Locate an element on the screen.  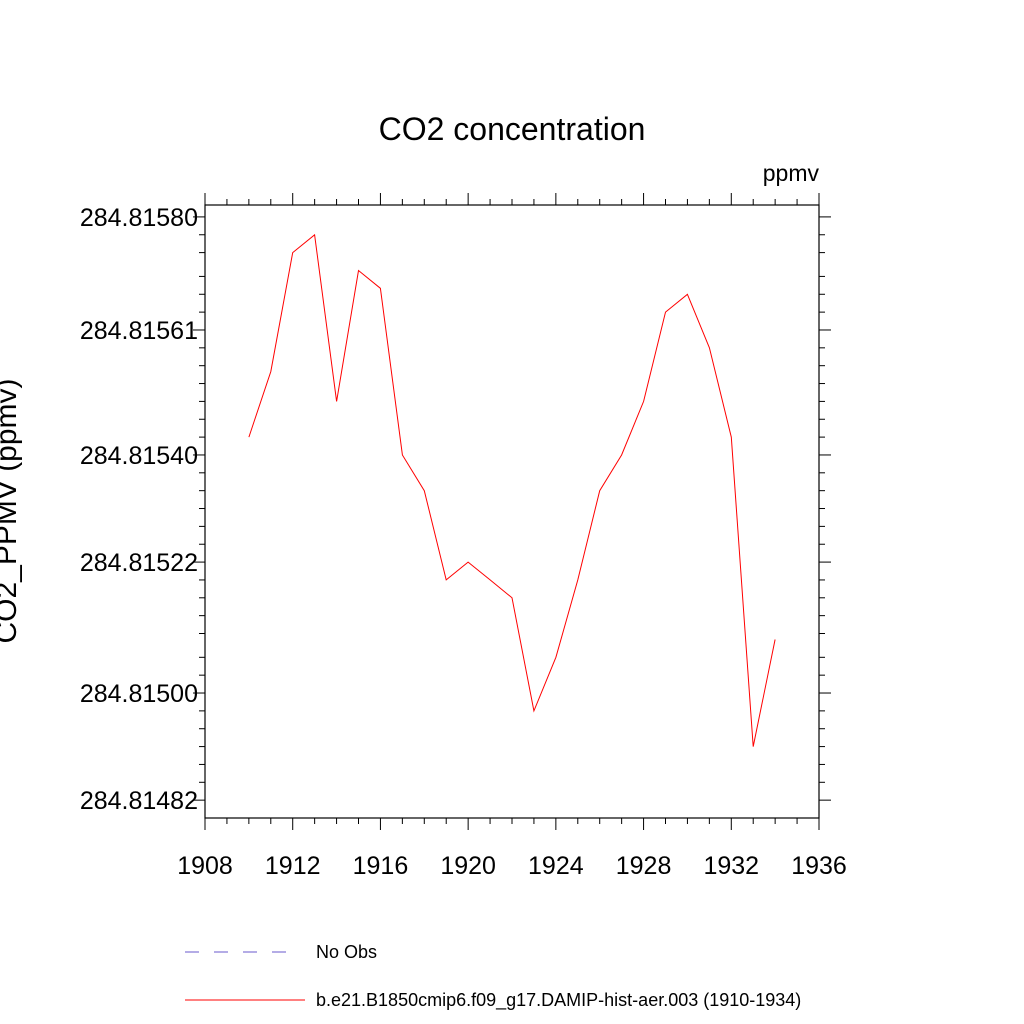
y-axis-label: CO2_PPMV (ppmv) is located at coordinates (11, 510).